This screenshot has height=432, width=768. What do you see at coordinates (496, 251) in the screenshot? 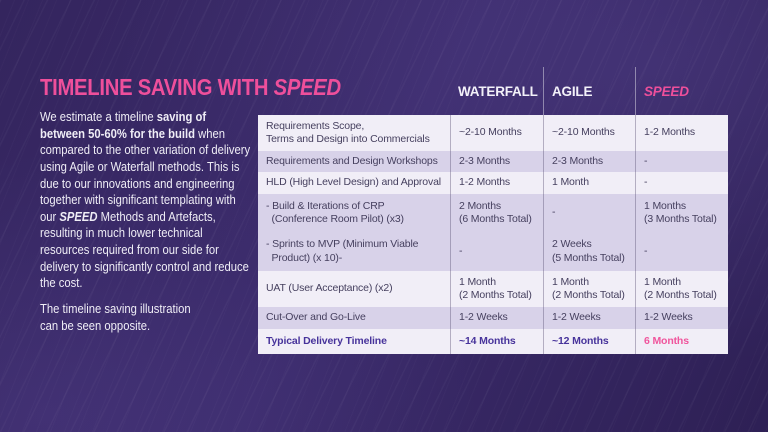
I see `cell-waterfall: -` at bounding box center [496, 251].